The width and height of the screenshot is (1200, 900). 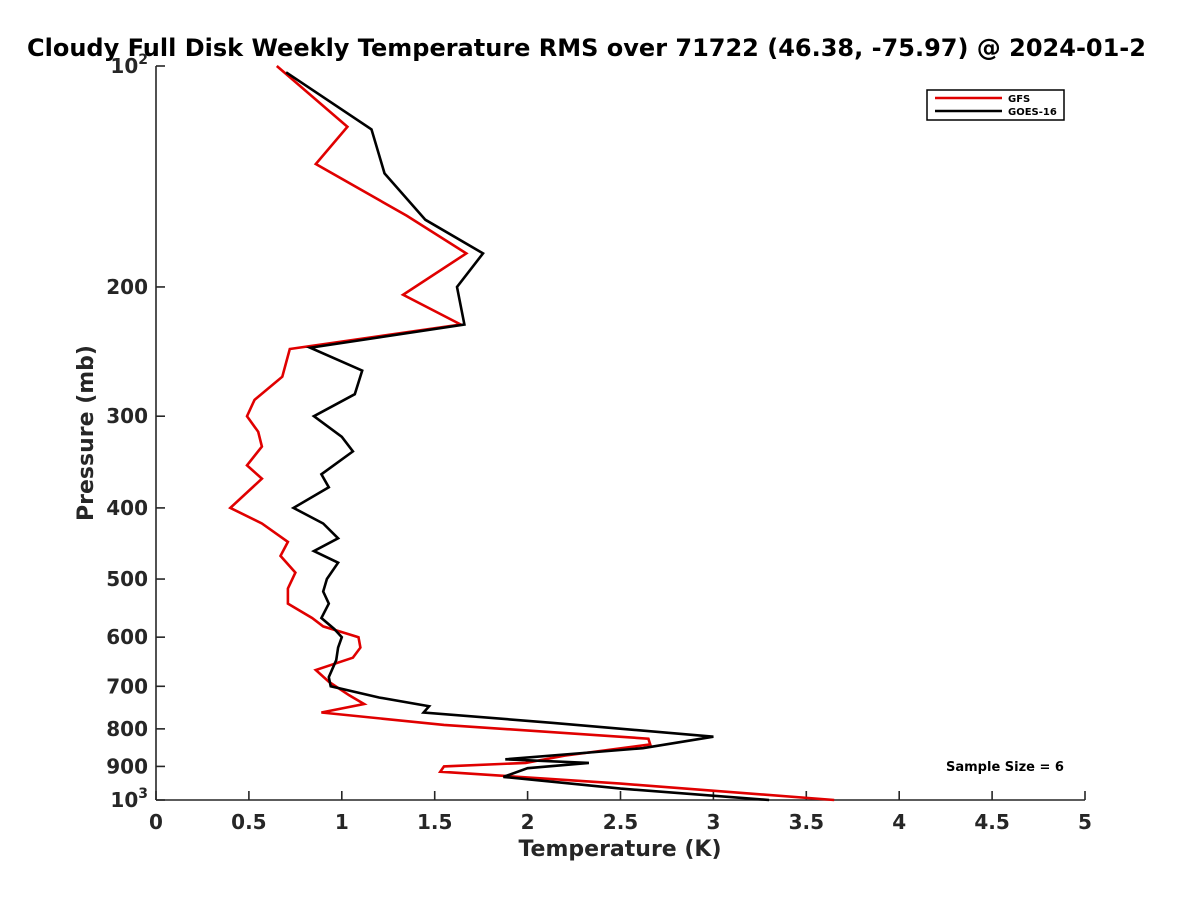 What do you see at coordinates (619, 849) in the screenshot?
I see `x-axis-label: Temperature (K)` at bounding box center [619, 849].